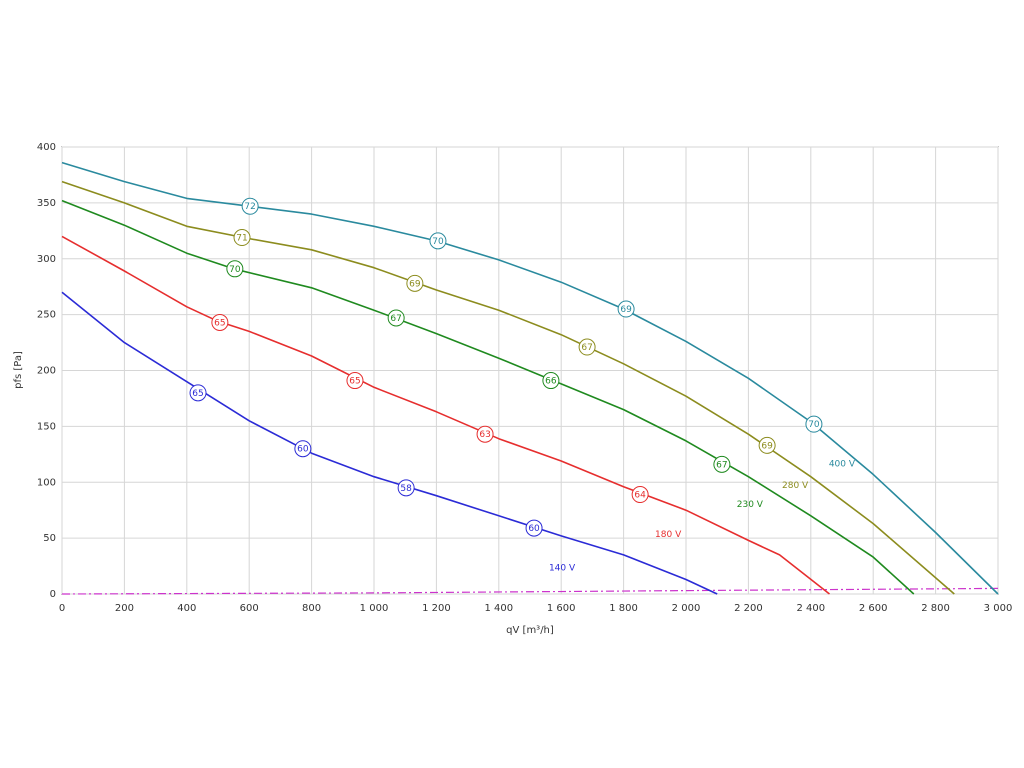 This screenshot has width=1024, height=768. I want to click on marker-label: 66, so click(551, 382).